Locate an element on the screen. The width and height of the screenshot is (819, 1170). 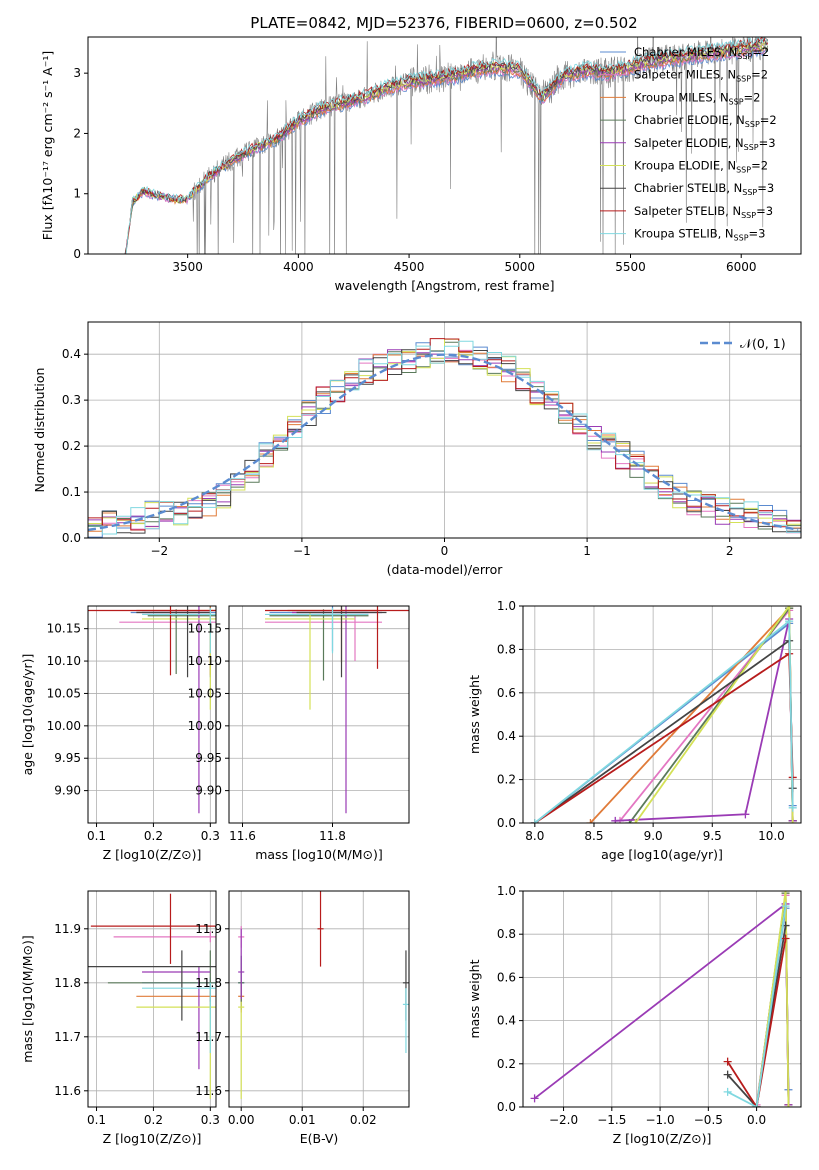
x-axis-label: age [log10(age/yr)] is located at coordinates (662, 854).